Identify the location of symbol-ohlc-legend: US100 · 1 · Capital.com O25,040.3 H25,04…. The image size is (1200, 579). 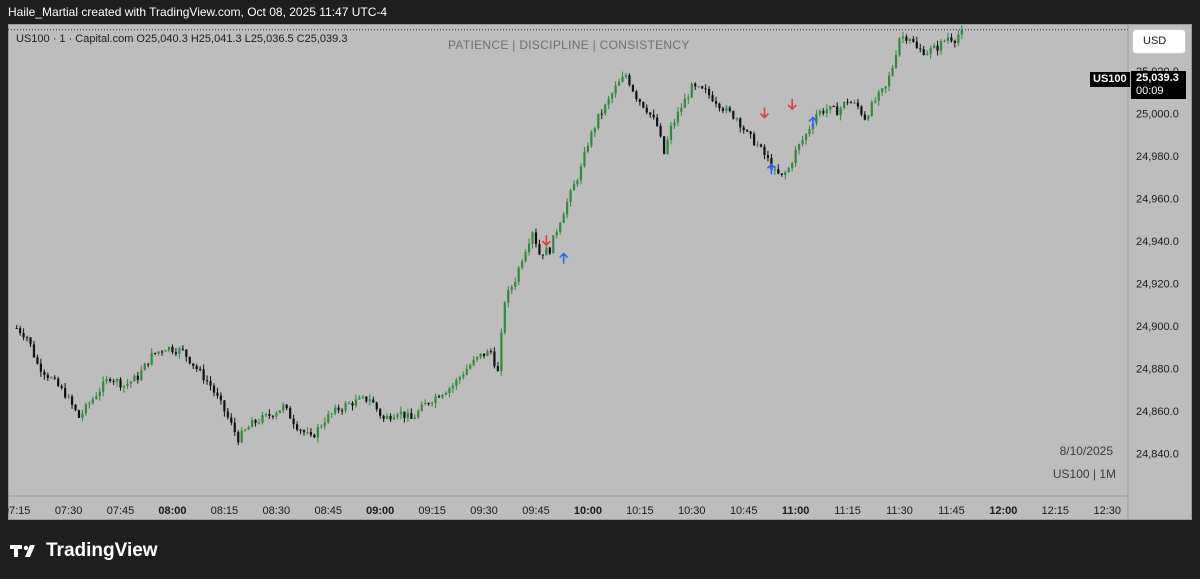
(182, 39).